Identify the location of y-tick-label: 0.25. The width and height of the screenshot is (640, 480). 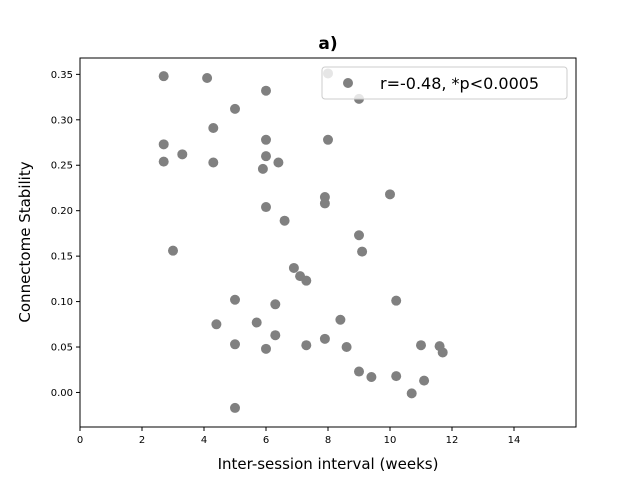
(62, 166).